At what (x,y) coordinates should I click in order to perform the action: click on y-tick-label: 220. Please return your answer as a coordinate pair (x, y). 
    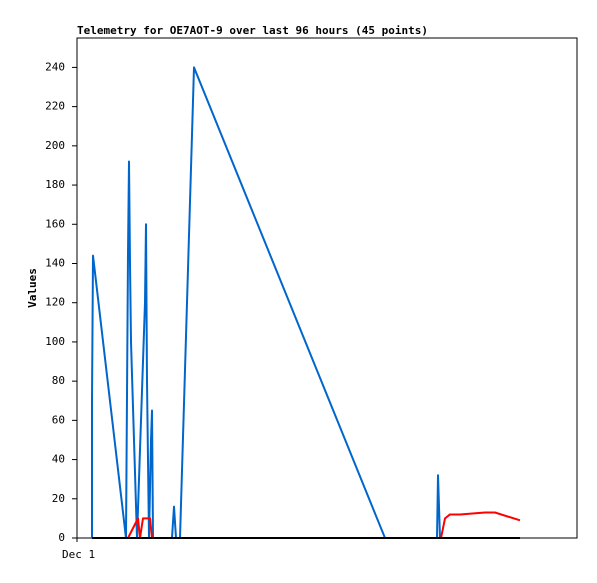
    Looking at the image, I should click on (55, 106).